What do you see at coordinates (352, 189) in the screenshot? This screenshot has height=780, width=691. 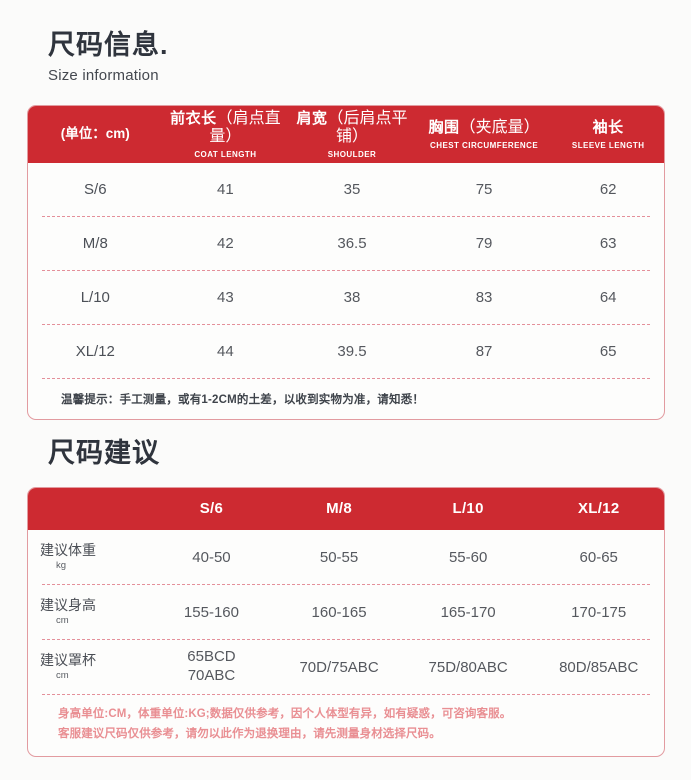 I see `cell-shoulder: 35` at bounding box center [352, 189].